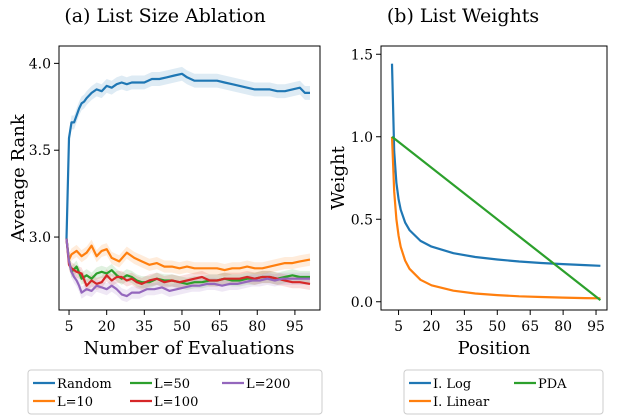 This screenshot has height=418, width=634. I want to click on chart-b-legend-box, so click(503, 392).